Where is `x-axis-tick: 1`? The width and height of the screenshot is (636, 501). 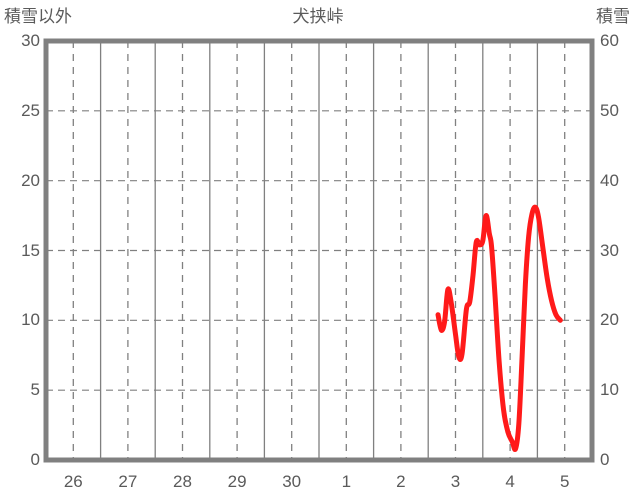
x-axis-tick: 1 is located at coordinates (346, 481).